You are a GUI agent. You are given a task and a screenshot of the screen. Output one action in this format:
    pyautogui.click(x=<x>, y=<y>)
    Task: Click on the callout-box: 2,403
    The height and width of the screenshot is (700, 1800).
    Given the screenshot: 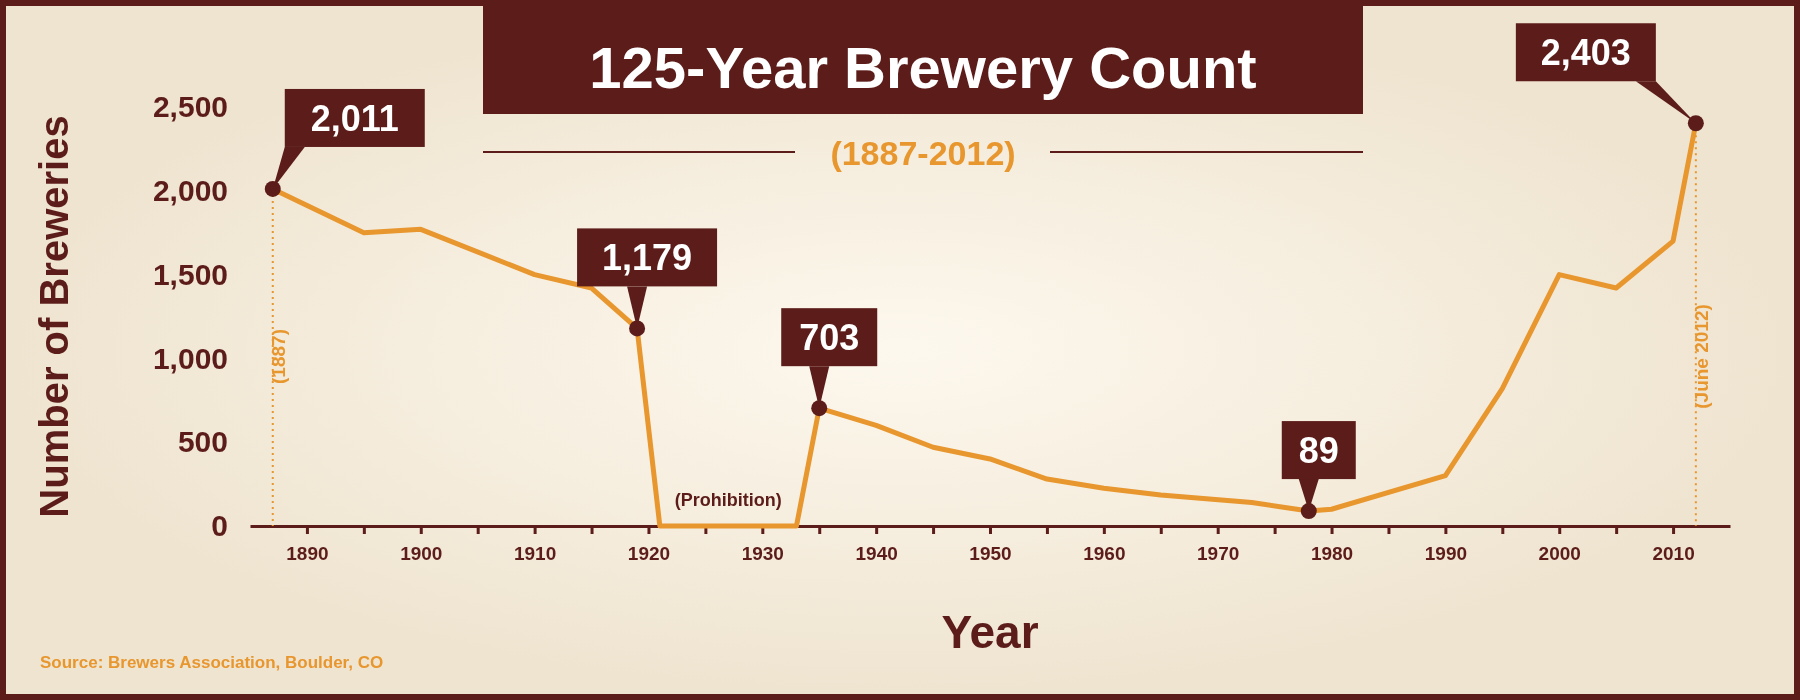 What is the action you would take?
    pyautogui.click(x=1605, y=73)
    